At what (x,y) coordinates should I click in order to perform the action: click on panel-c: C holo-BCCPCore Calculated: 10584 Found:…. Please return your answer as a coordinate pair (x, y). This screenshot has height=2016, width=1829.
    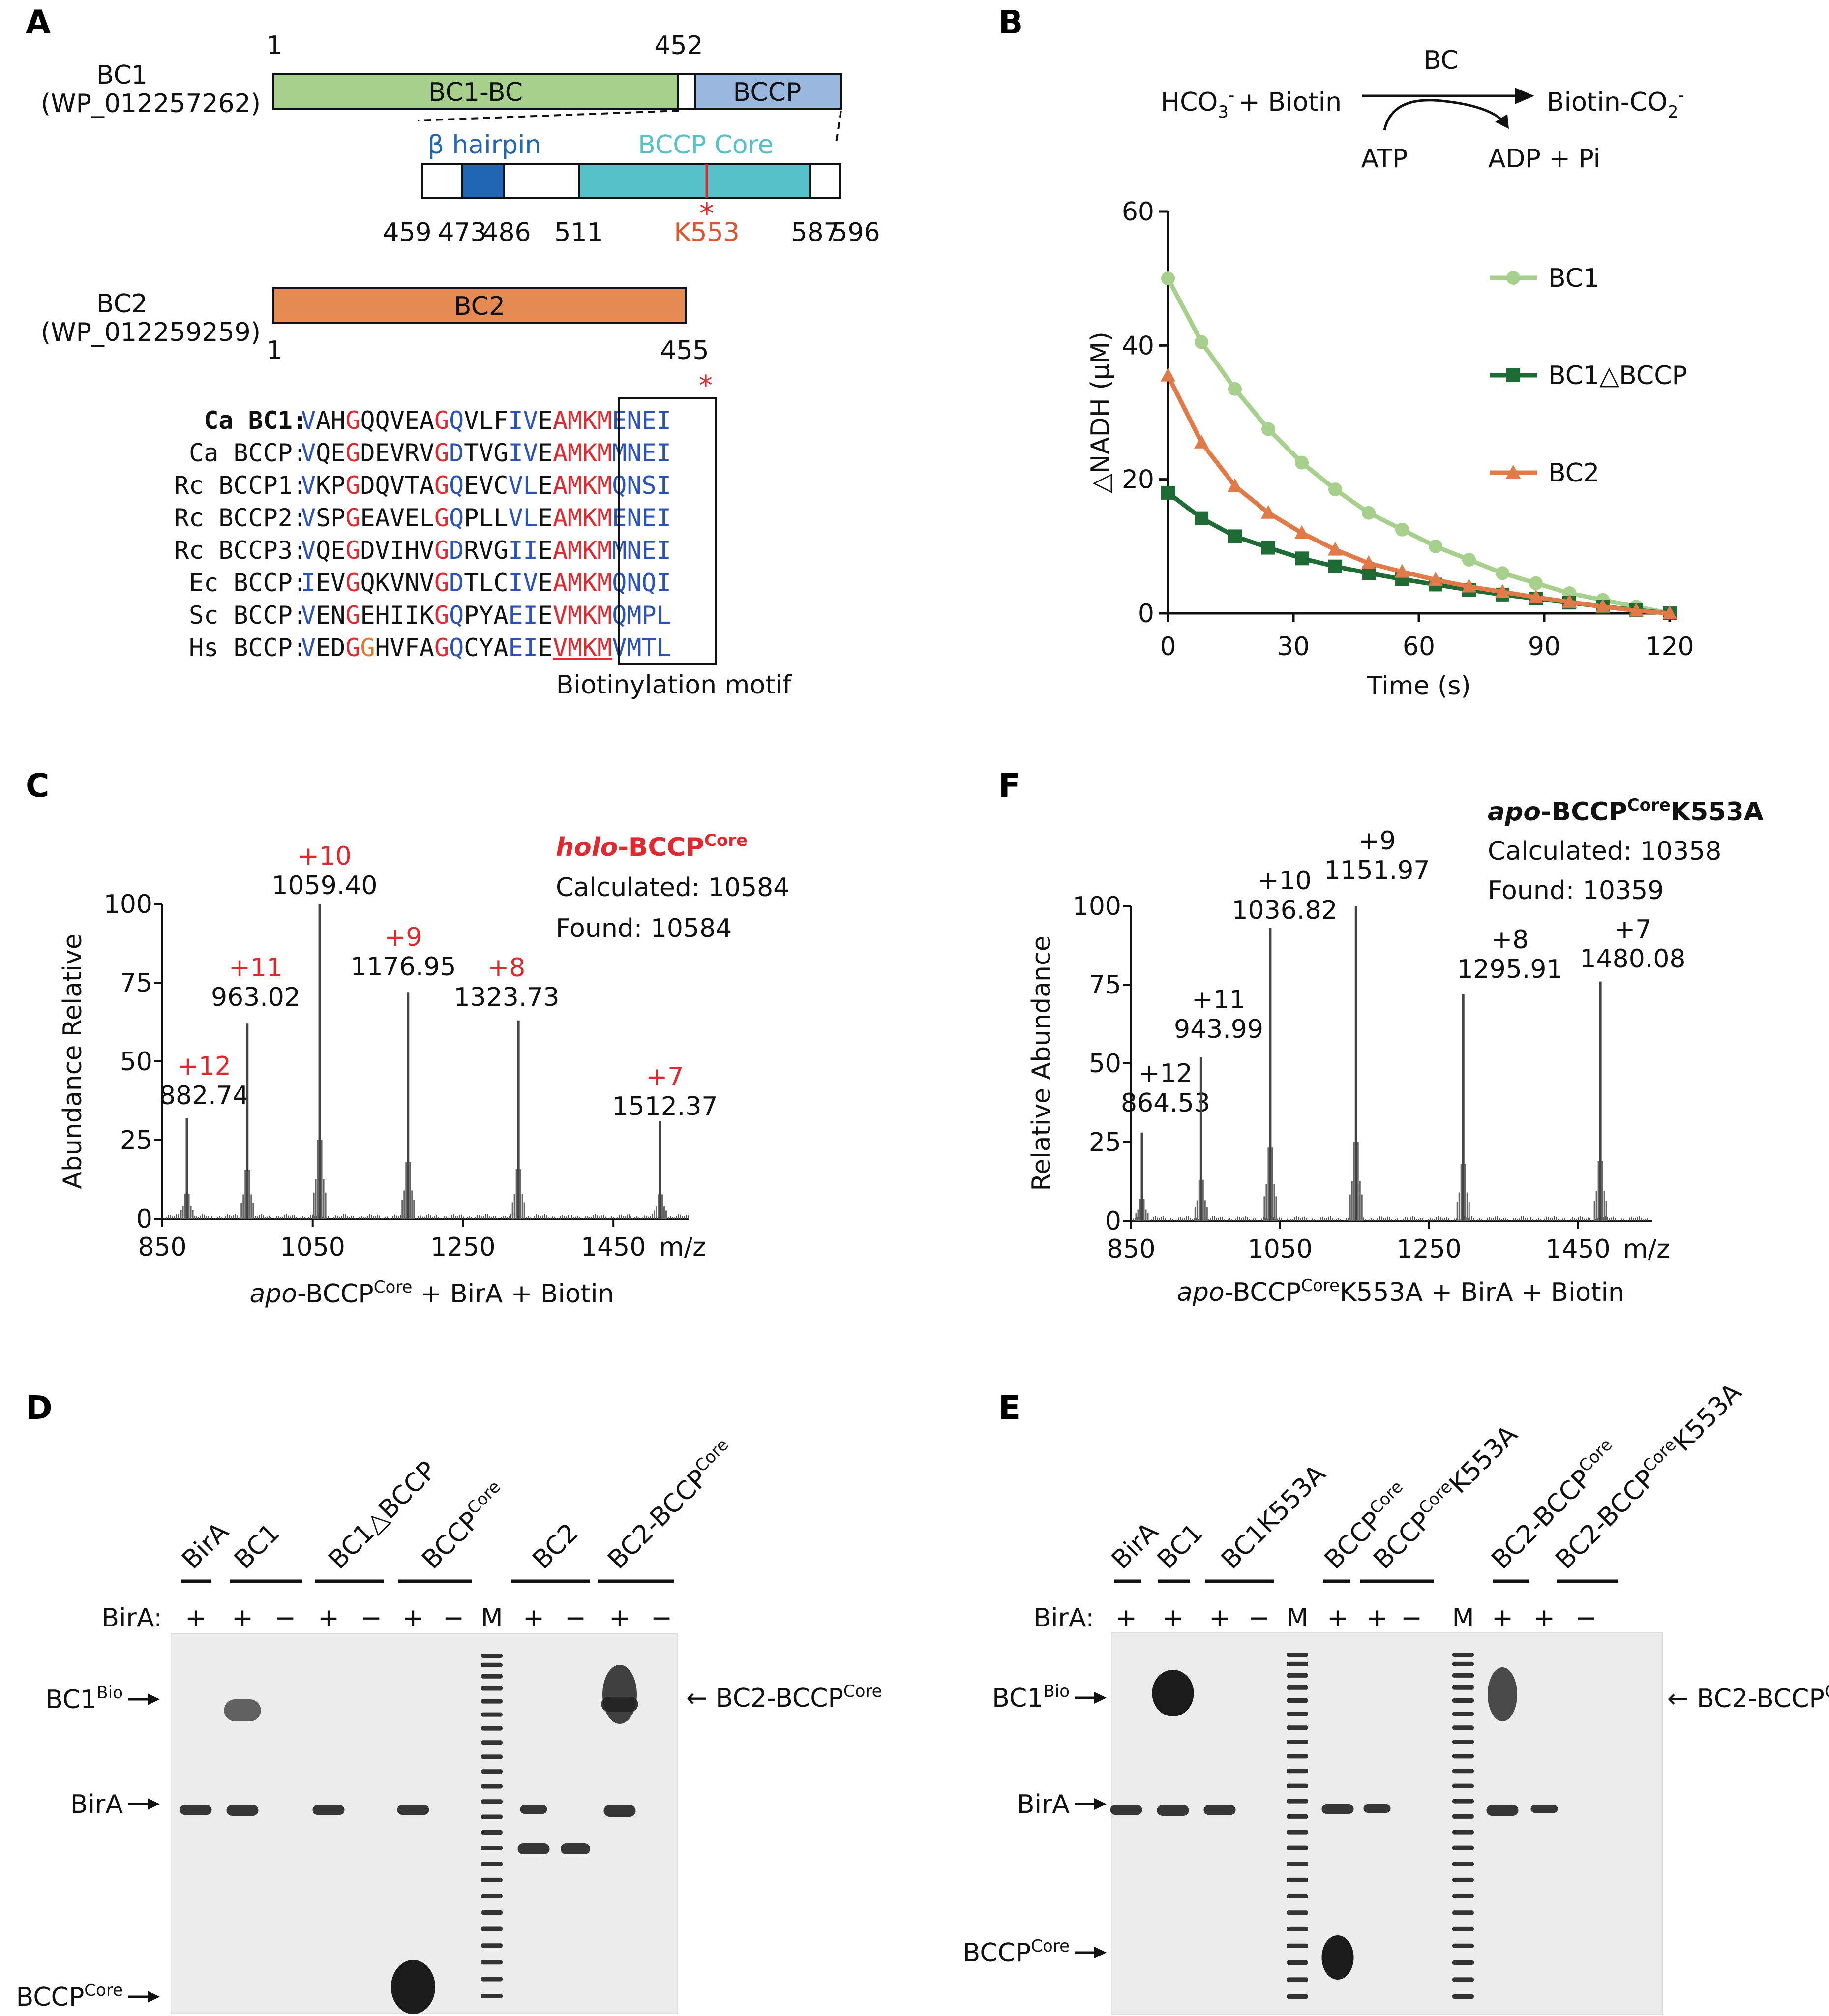
    Looking at the image, I should click on (407, 1038).